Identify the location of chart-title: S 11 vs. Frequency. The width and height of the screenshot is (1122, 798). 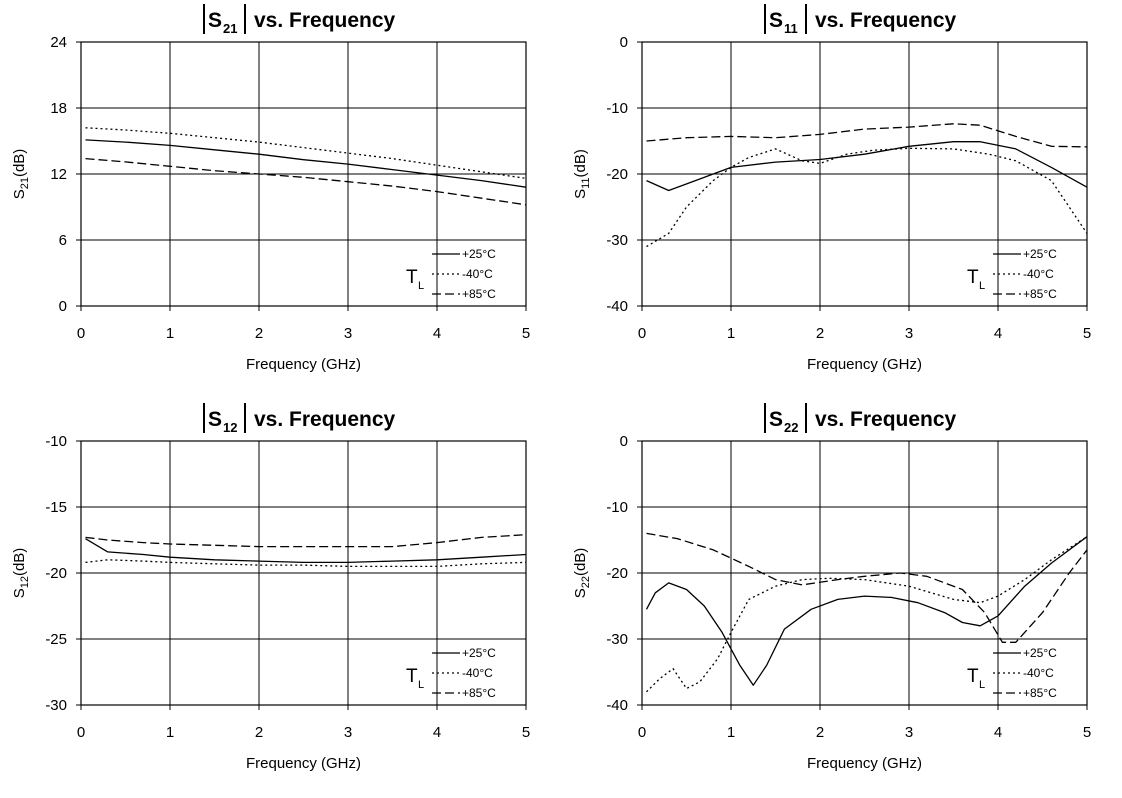
(860, 20).